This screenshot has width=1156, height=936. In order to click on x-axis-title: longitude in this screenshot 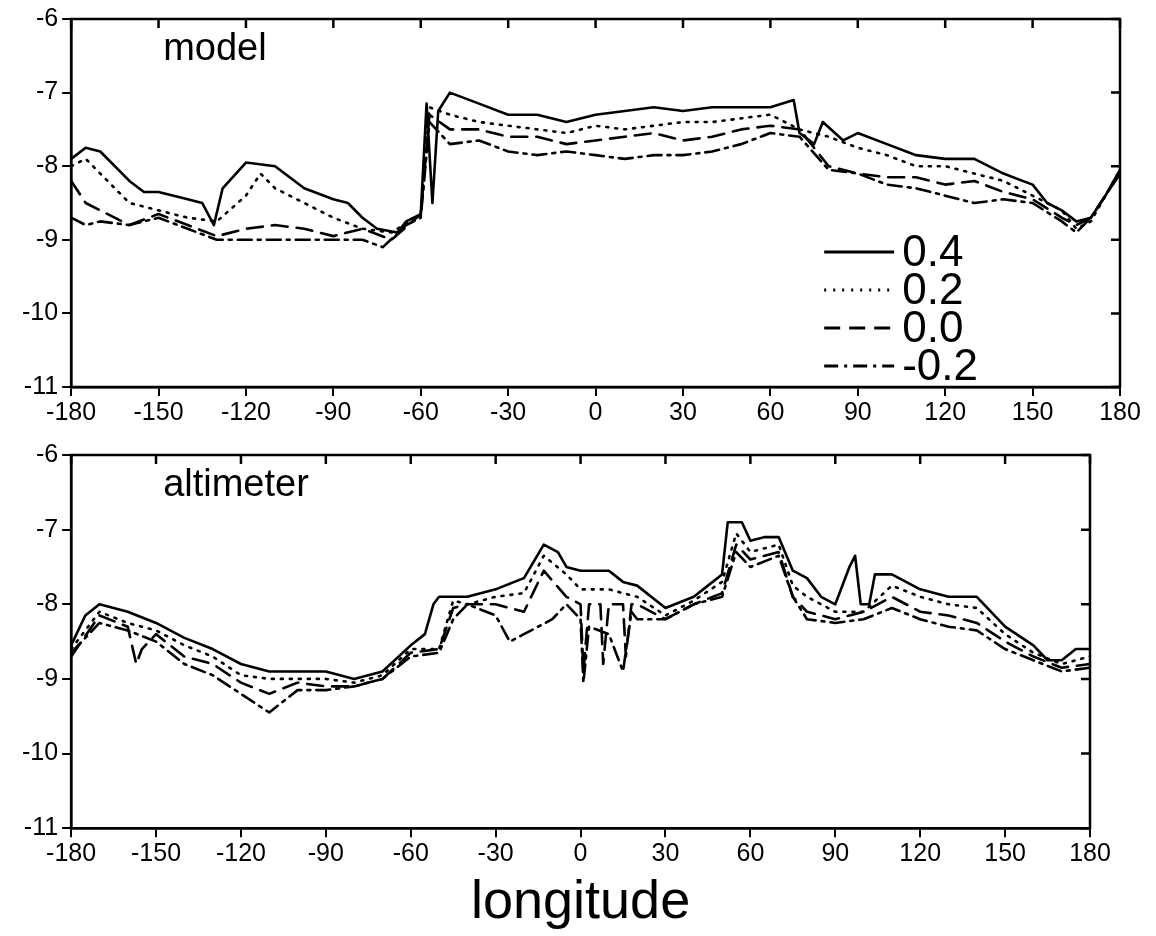, I will do `click(580, 899)`.